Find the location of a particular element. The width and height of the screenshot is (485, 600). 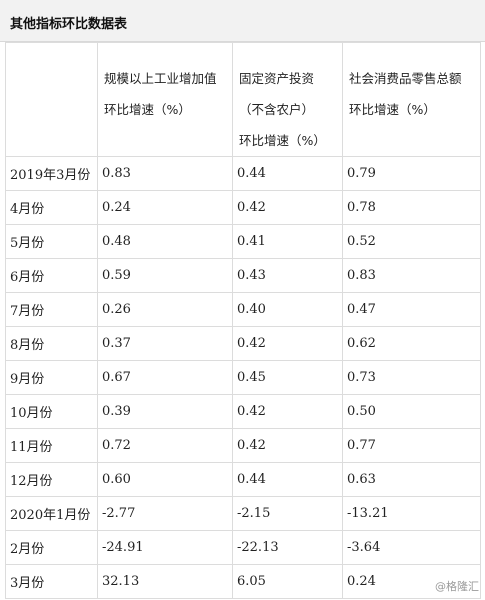

table-row: 6月份 0.59 0.43 0.83 is located at coordinates (243, 275).